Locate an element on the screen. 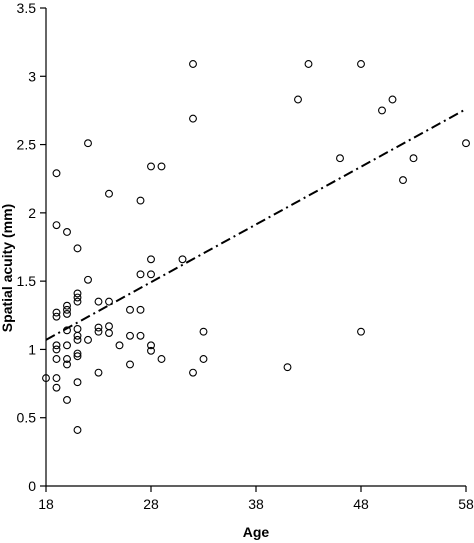 This screenshot has height=543, width=474. x-tick-label: 58 is located at coordinates (466, 504).